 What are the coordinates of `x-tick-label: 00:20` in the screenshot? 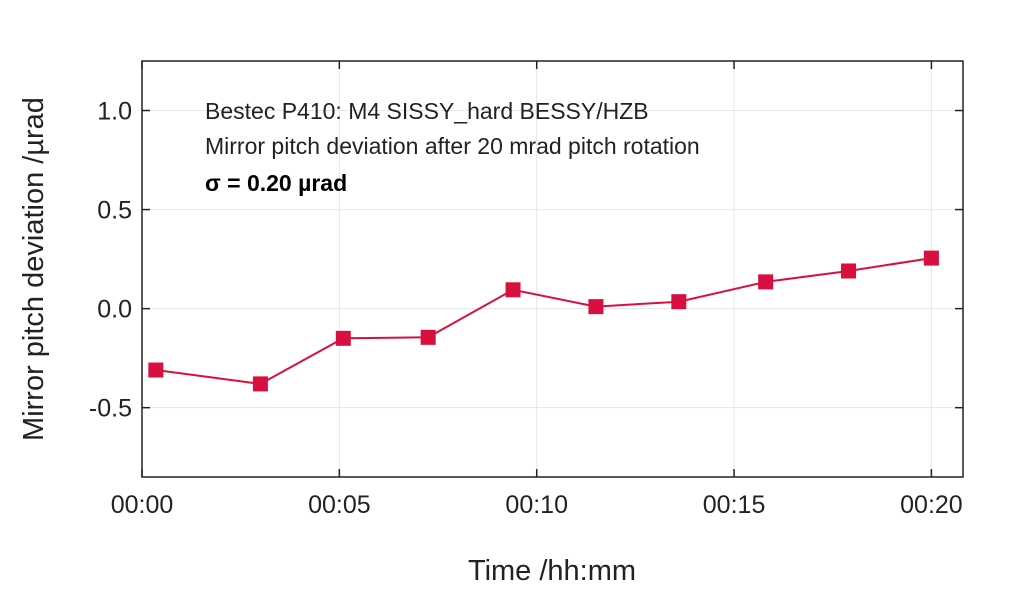 It's located at (931, 505).